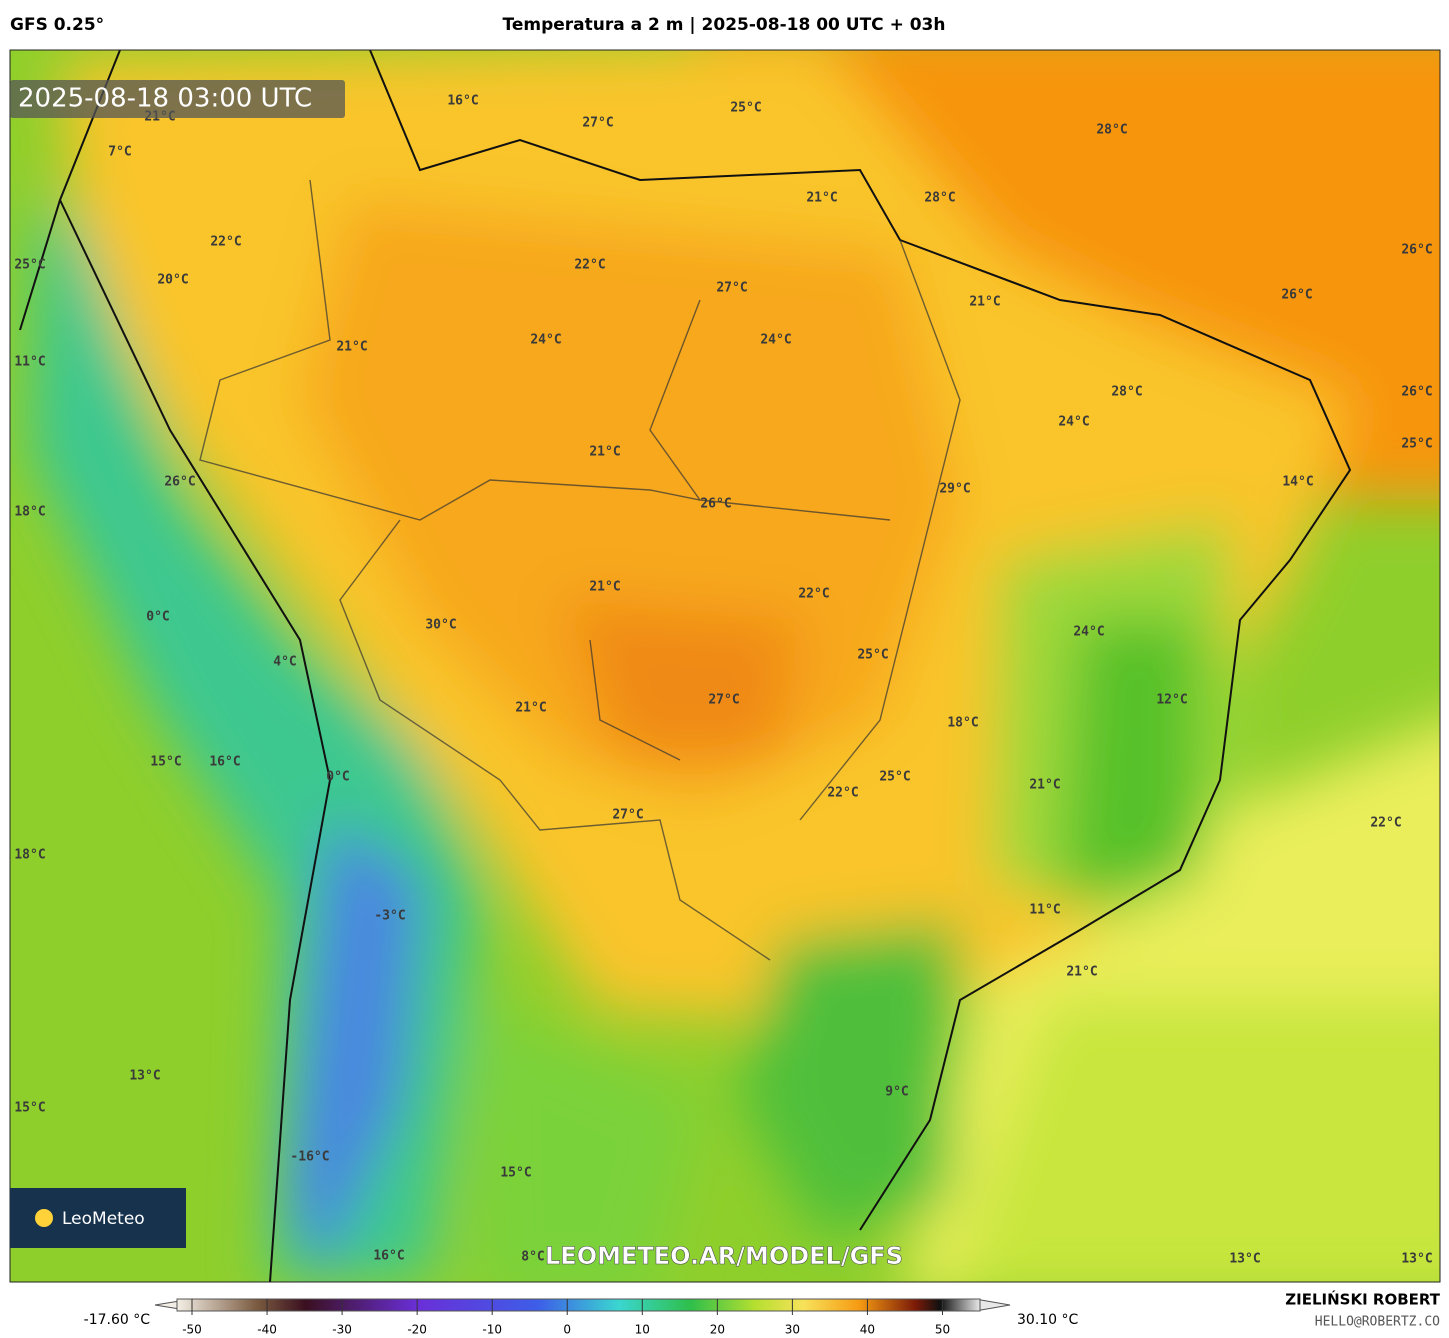 The image size is (1449, 1338). What do you see at coordinates (1048, 1320) in the screenshot?
I see `colorbar-max-label: 30.10 °C` at bounding box center [1048, 1320].